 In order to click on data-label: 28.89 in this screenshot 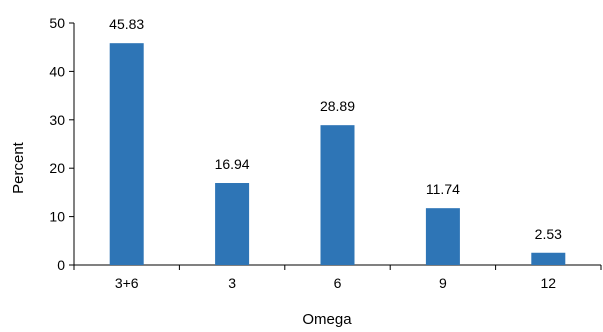, I will do `click(337, 106)`.